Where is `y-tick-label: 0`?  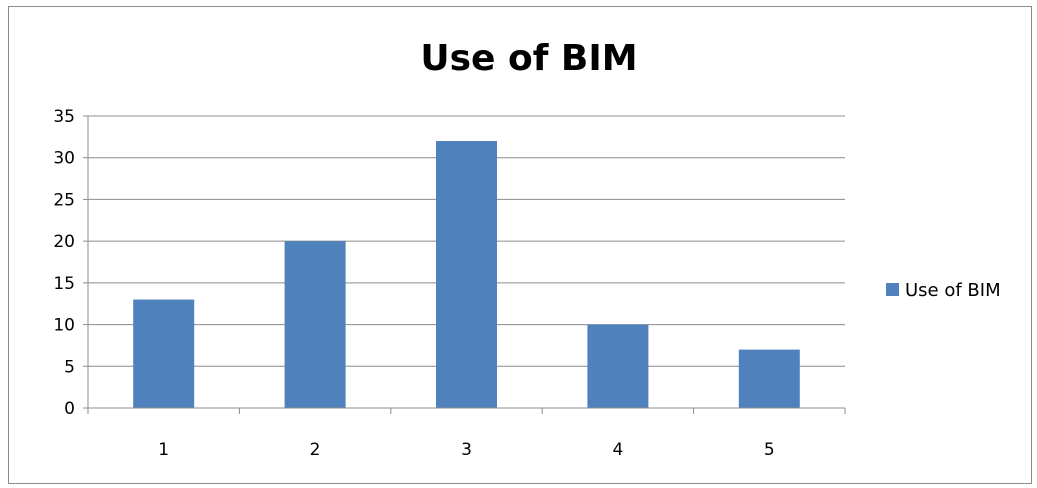
y-tick-label: 0 is located at coordinates (69, 409).